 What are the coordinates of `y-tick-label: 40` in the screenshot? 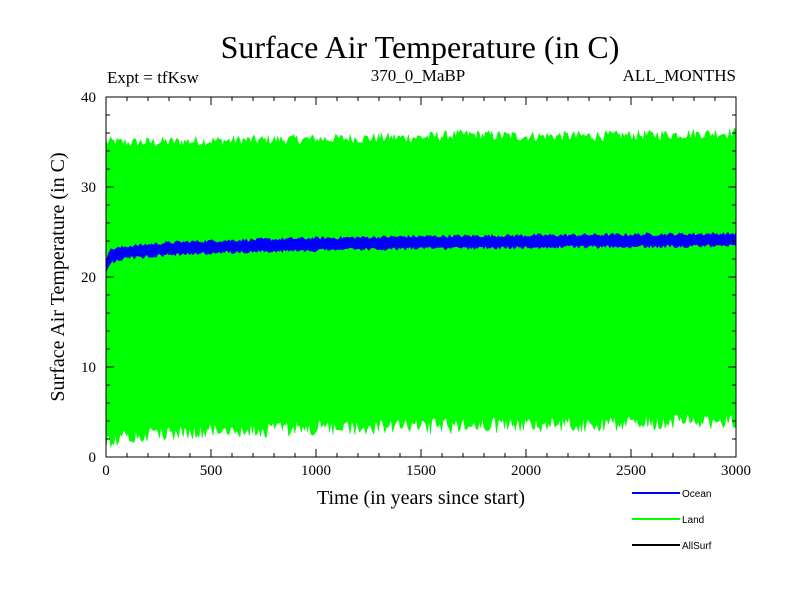 It's located at (88, 98).